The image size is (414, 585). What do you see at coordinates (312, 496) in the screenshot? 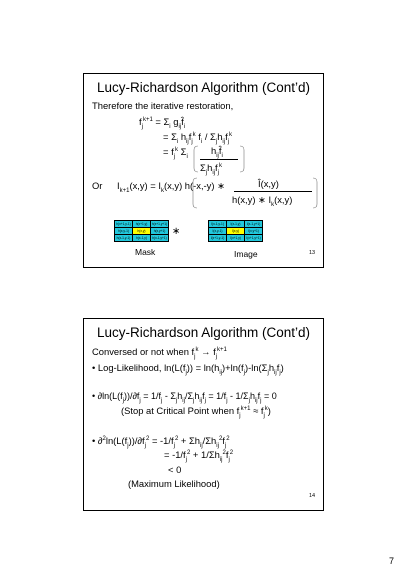
I see `slide-number: 14` at bounding box center [312, 496].